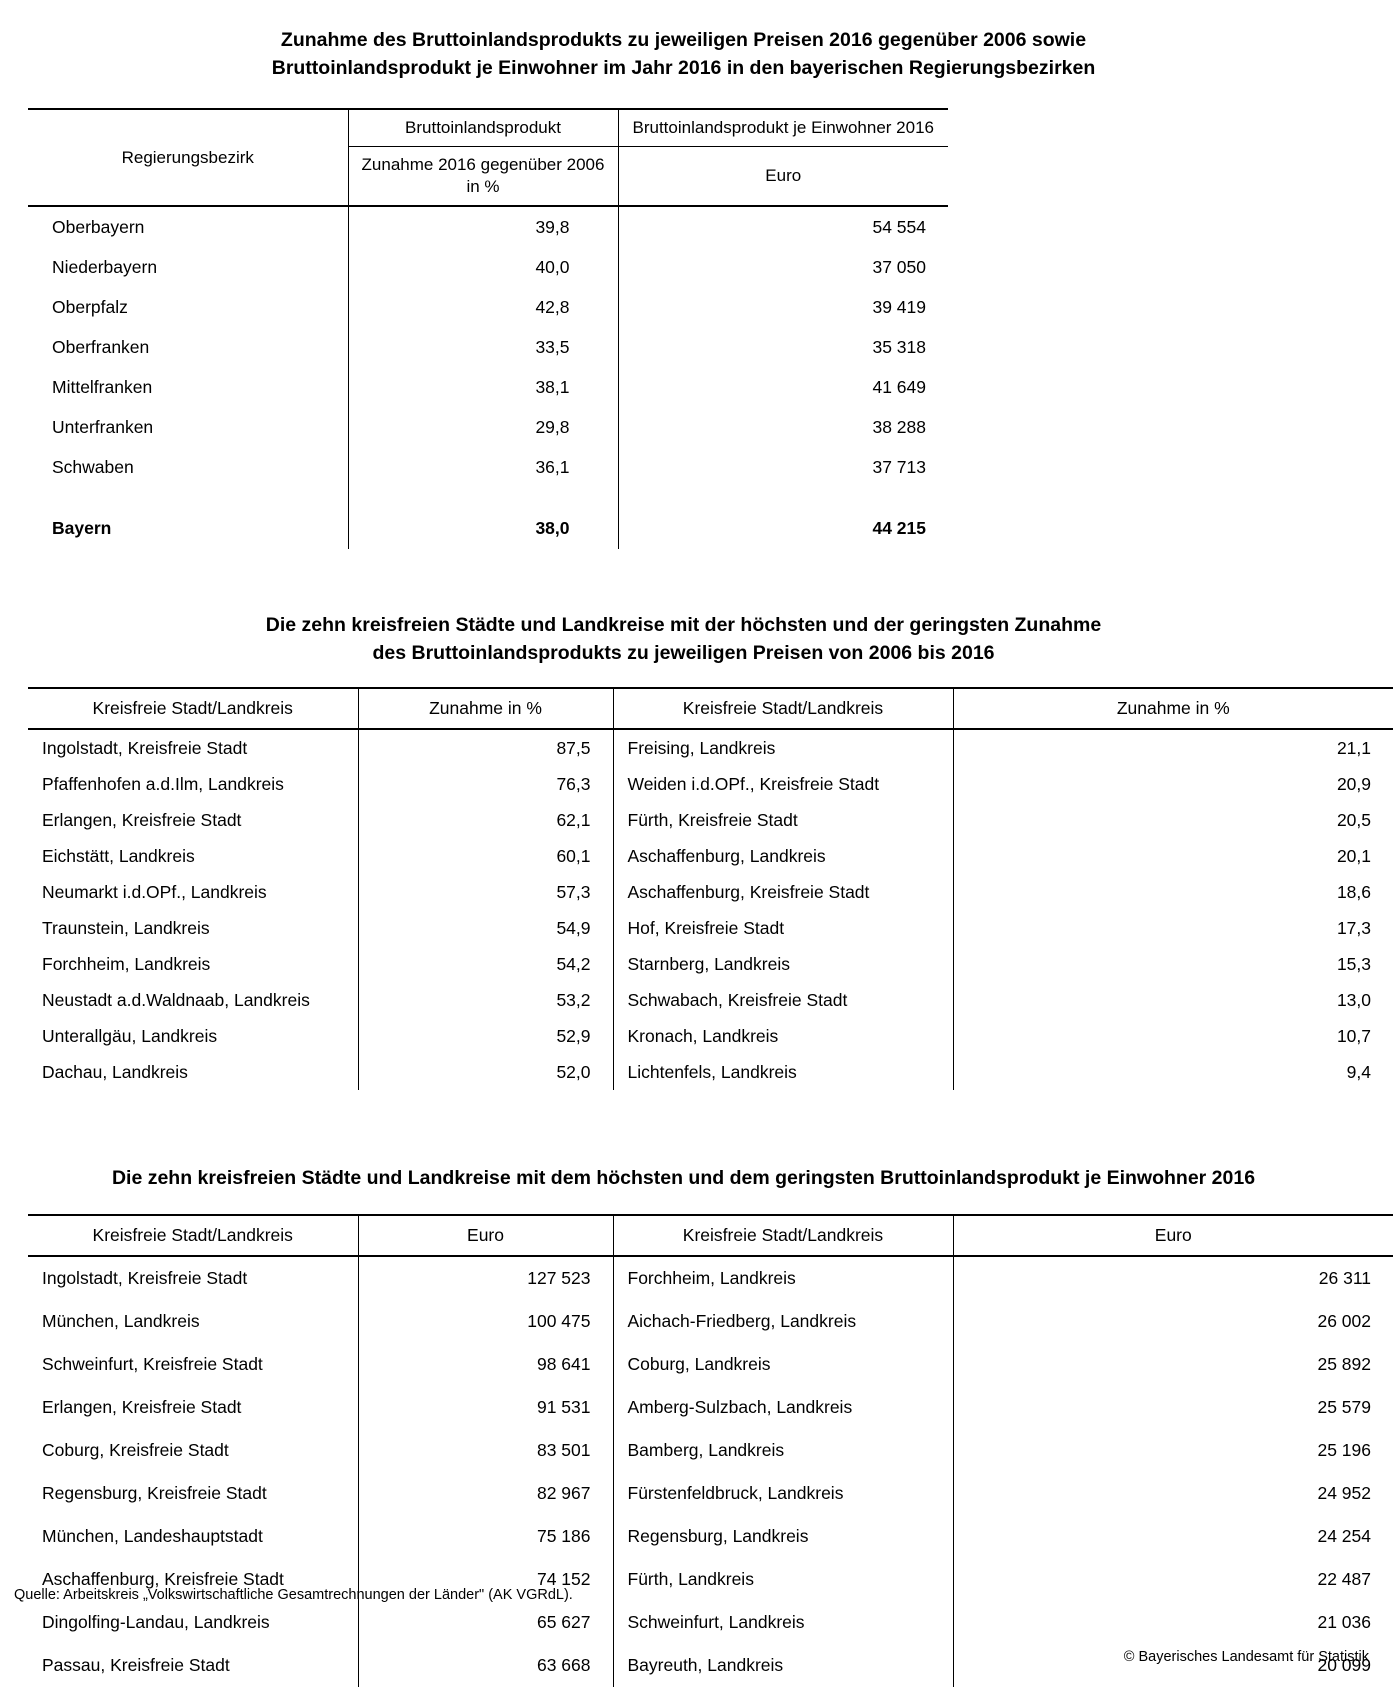 This screenshot has width=1393, height=1695. What do you see at coordinates (485, 784) in the screenshot?
I see `cell-left-value: 76,3` at bounding box center [485, 784].